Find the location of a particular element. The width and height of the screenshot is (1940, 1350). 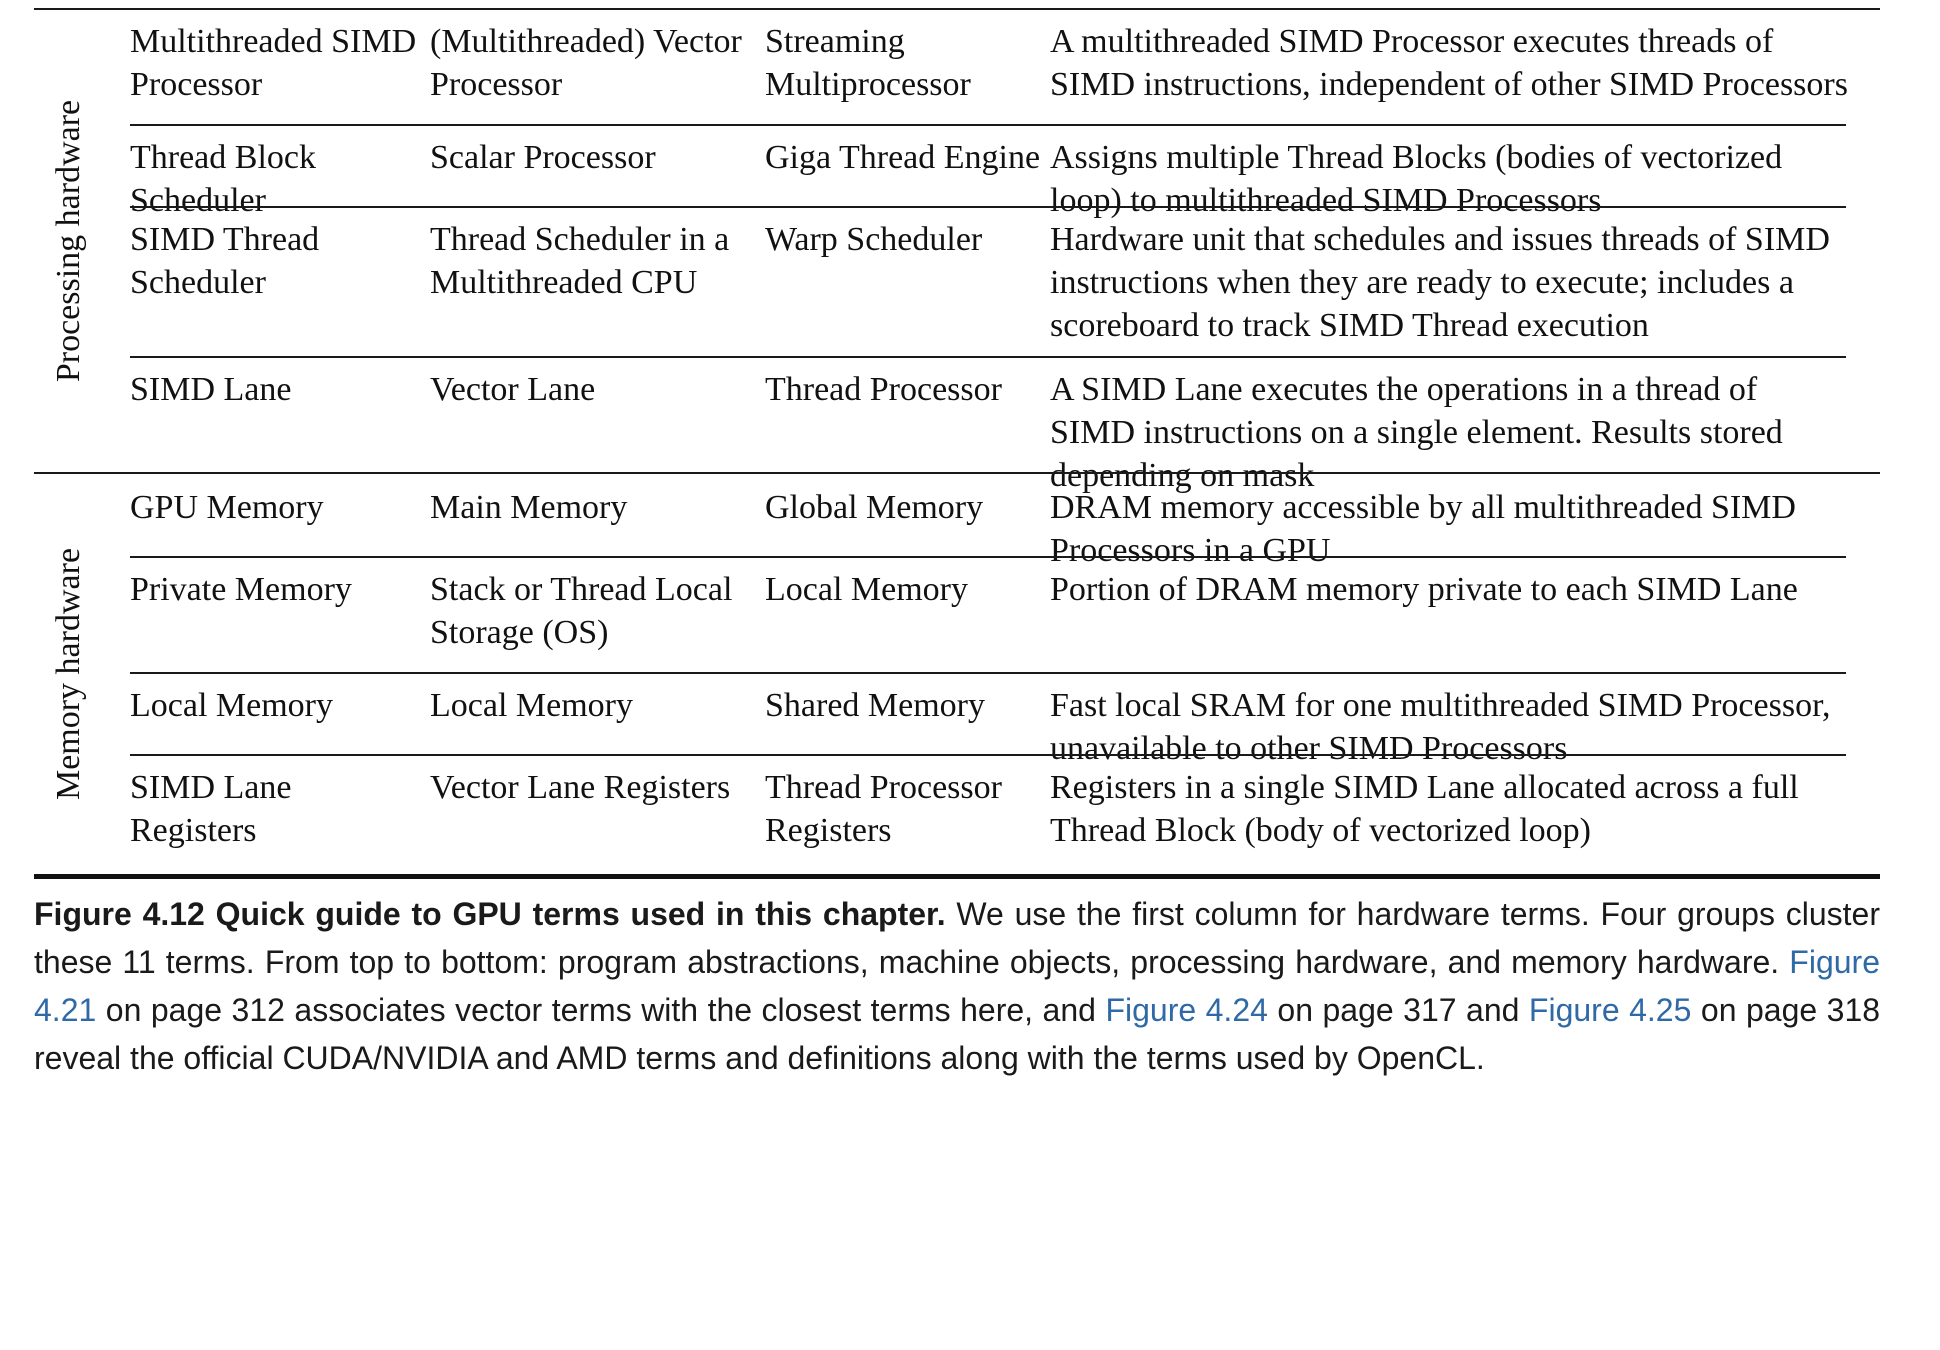

cell-cpu-term: Vector Lane Registers is located at coordinates (580, 787).